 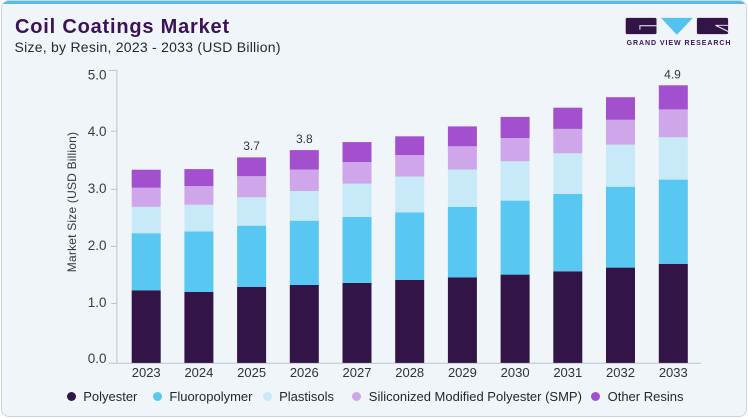 I want to click on svg-text: 5.0, so click(x=97, y=74).